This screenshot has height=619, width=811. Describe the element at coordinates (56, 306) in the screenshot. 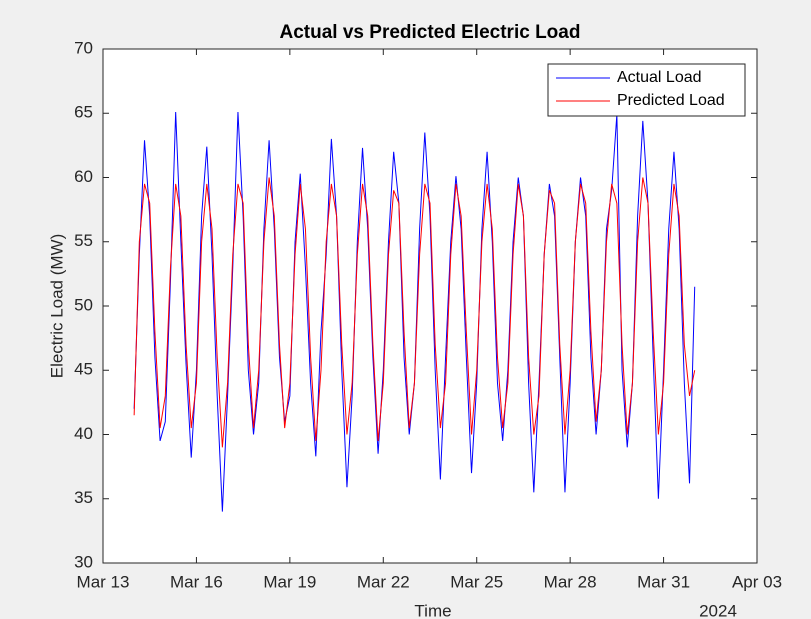

I see `y-axis-label: Electric Load (MW)` at that location.